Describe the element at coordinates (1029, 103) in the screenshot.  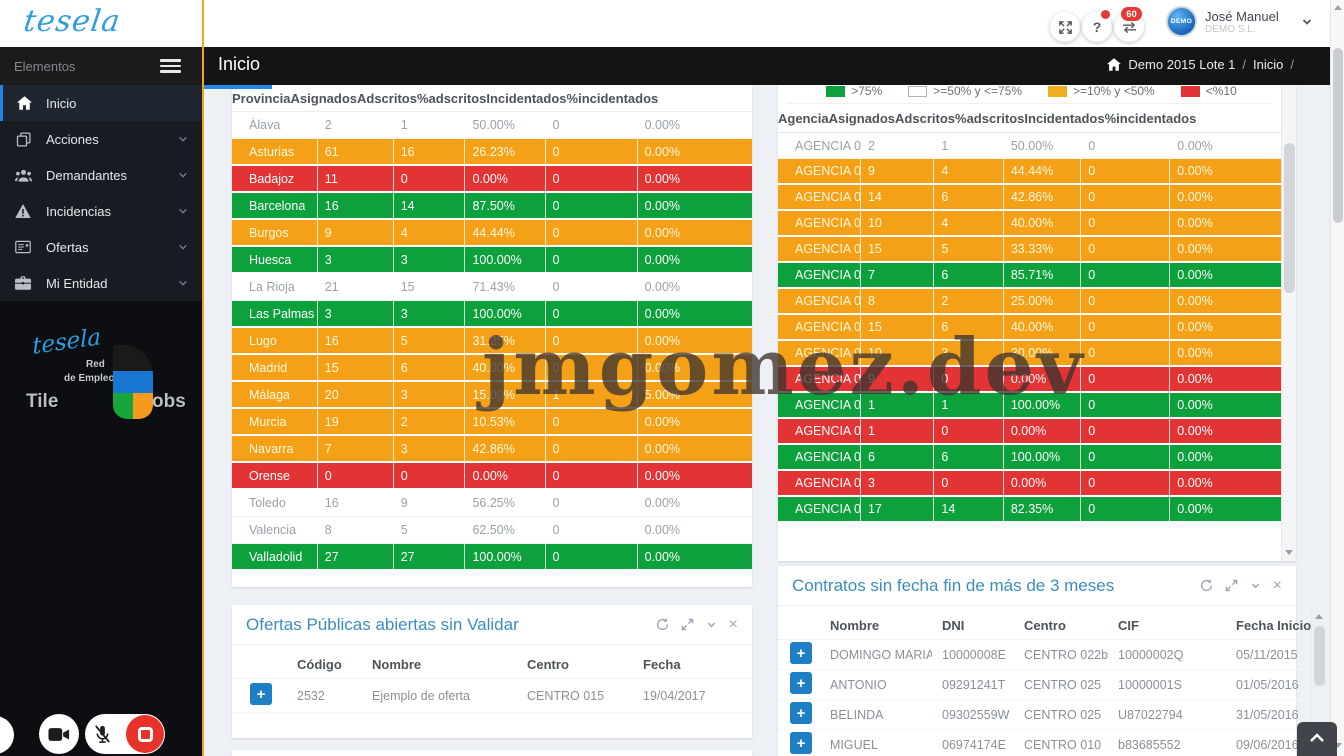
I see `divider` at that location.